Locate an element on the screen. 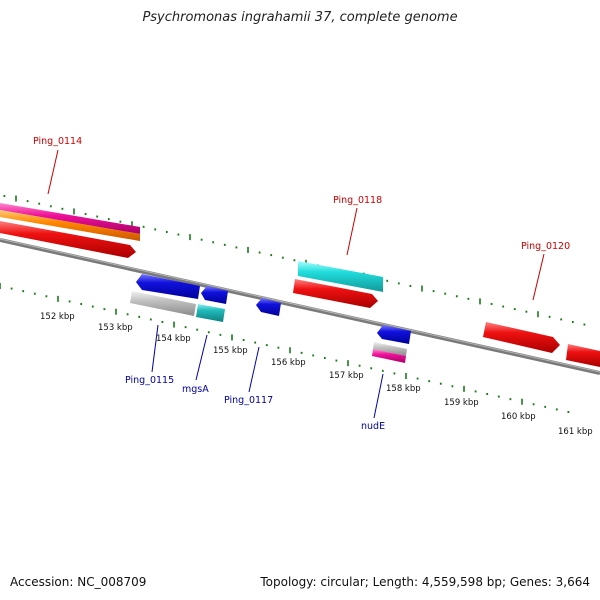 Image resolution: width=600 pixels, height=600 pixels. kbp-label: 152 kbp is located at coordinates (57, 317).